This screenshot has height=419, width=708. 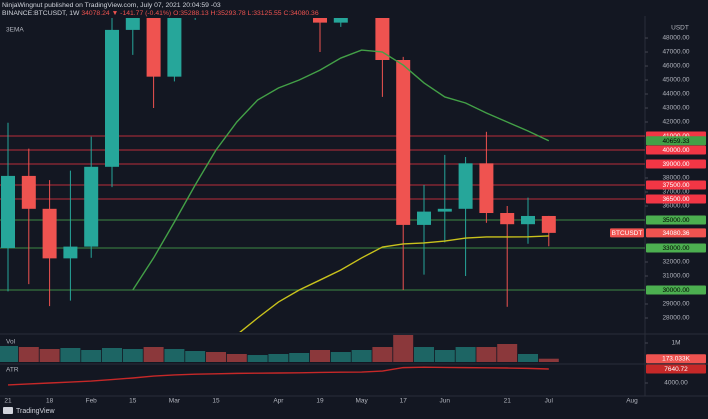 What do you see at coordinates (680, 28) in the screenshot?
I see `currency-label: USDT` at bounding box center [680, 28].